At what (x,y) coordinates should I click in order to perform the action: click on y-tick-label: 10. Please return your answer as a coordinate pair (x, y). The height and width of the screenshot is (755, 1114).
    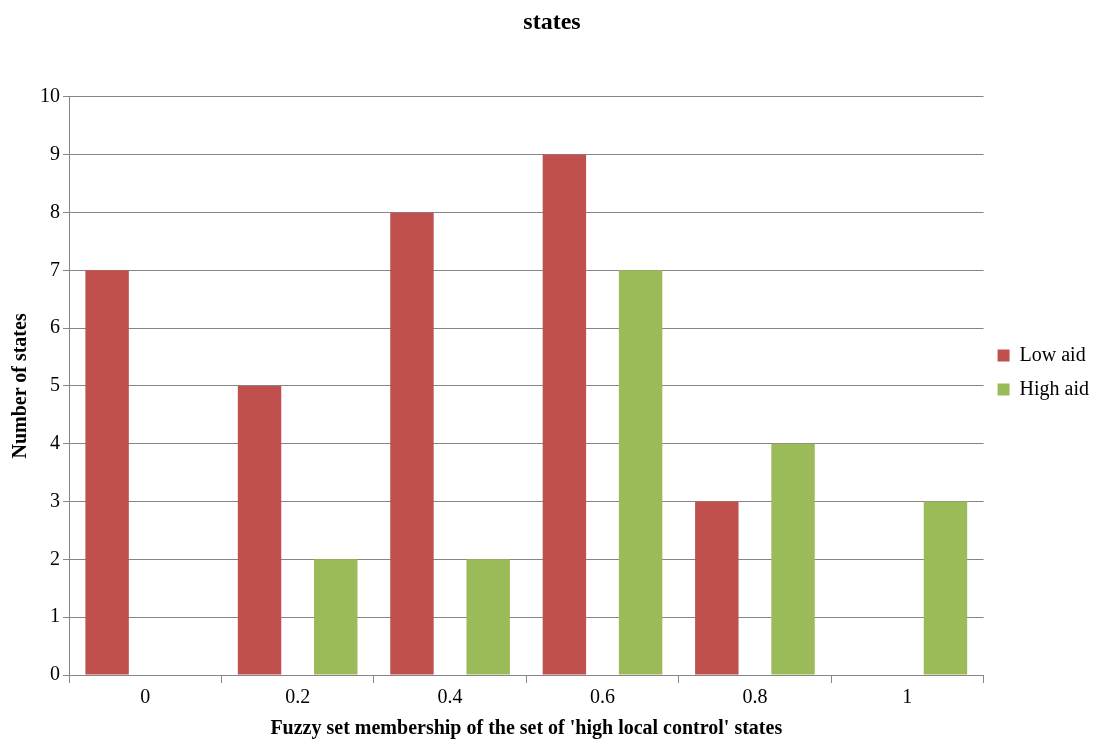
    Looking at the image, I should click on (50, 95).